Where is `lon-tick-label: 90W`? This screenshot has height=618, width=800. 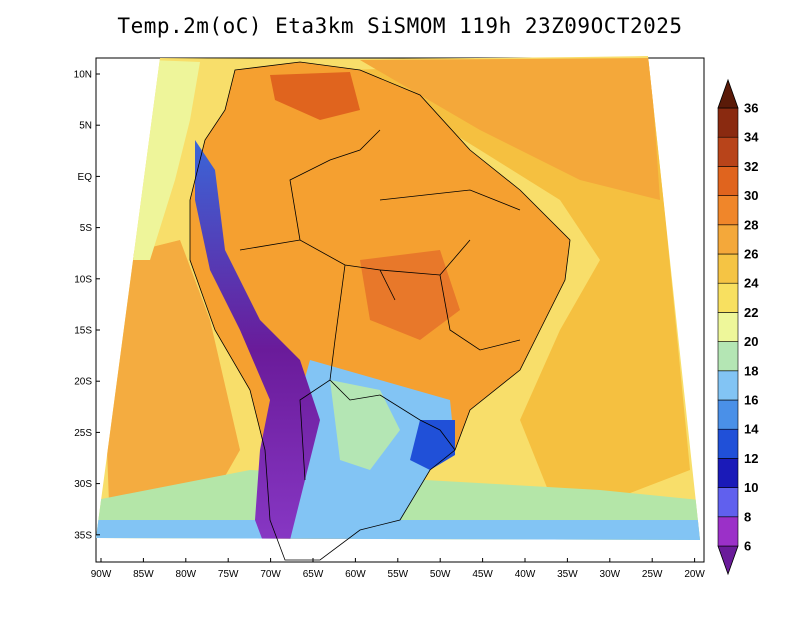 lon-tick-label: 90W is located at coordinates (101, 574).